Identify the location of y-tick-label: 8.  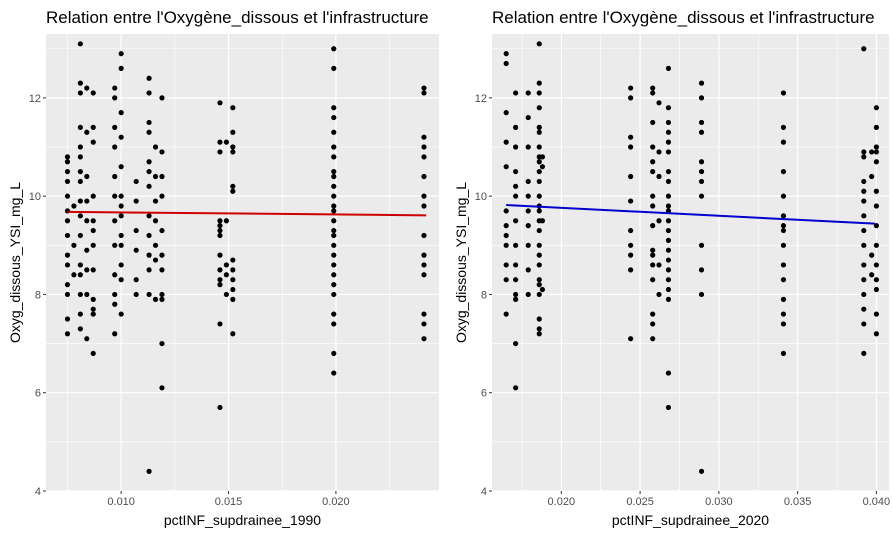
(484, 295).